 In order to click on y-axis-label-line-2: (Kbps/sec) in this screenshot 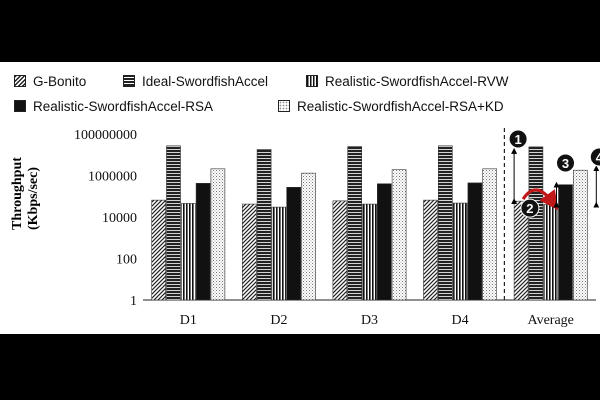, I will do `click(33, 198)`.